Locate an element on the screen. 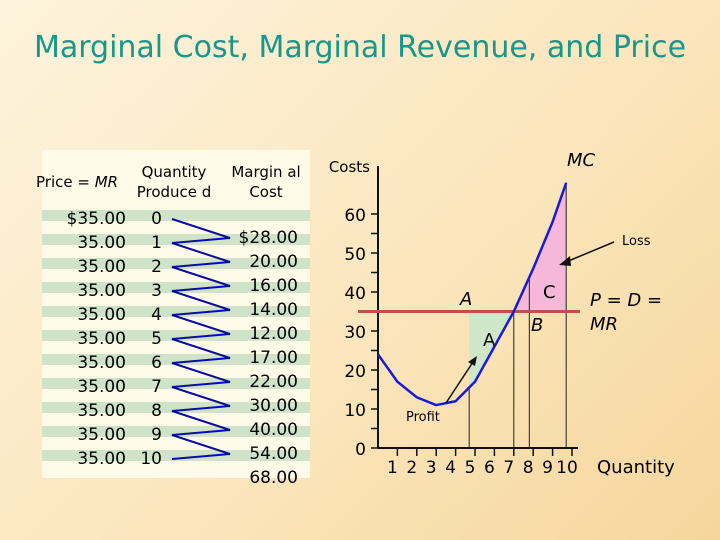  x-tick-label: 1 is located at coordinates (392, 468).